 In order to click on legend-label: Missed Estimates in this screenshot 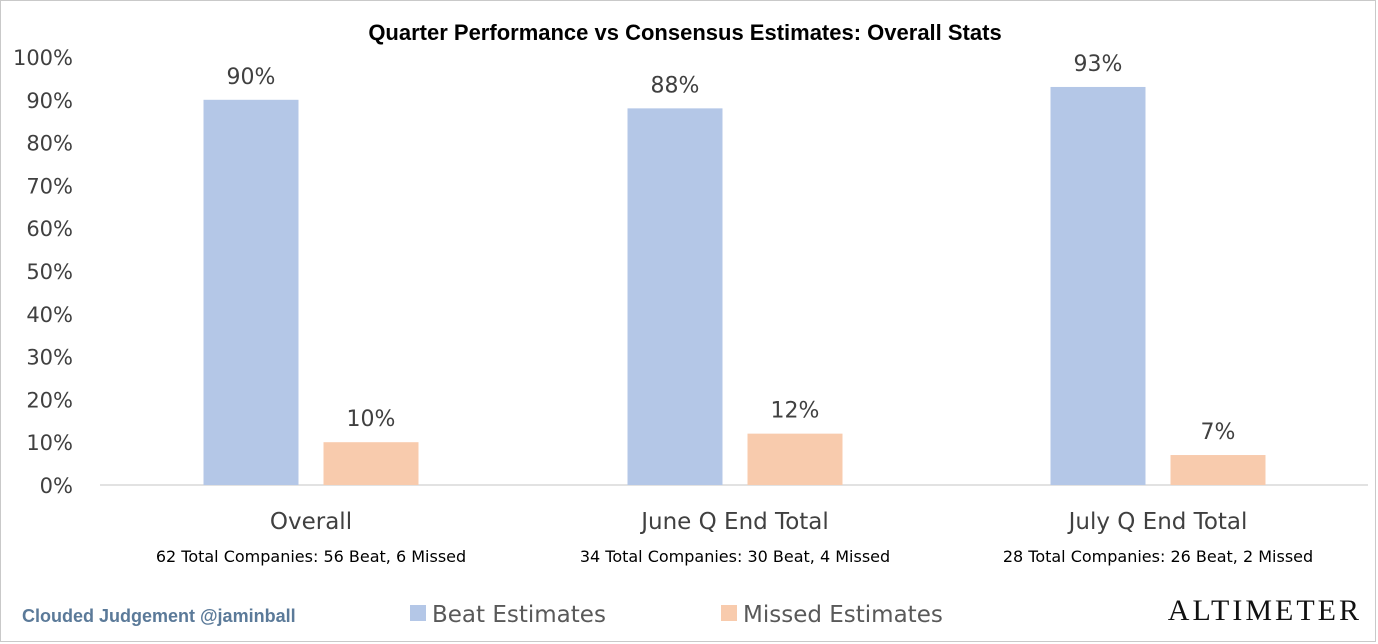, I will do `click(843, 615)`.